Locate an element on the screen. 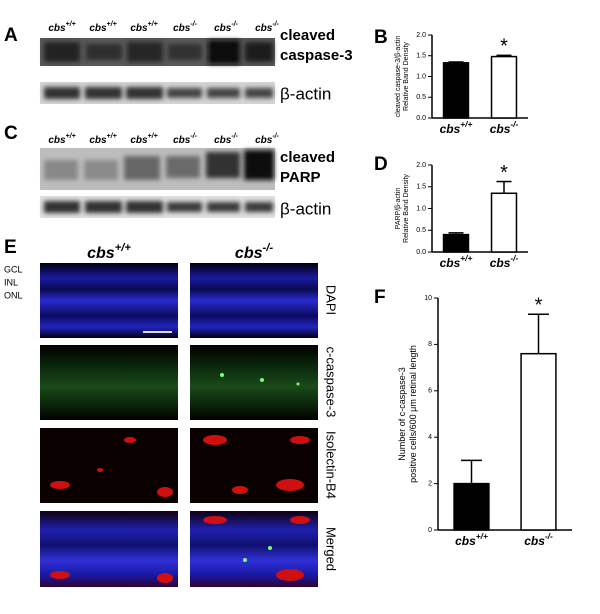 The width and height of the screenshot is (600, 614). y-tick-label: 6 is located at coordinates (430, 391).